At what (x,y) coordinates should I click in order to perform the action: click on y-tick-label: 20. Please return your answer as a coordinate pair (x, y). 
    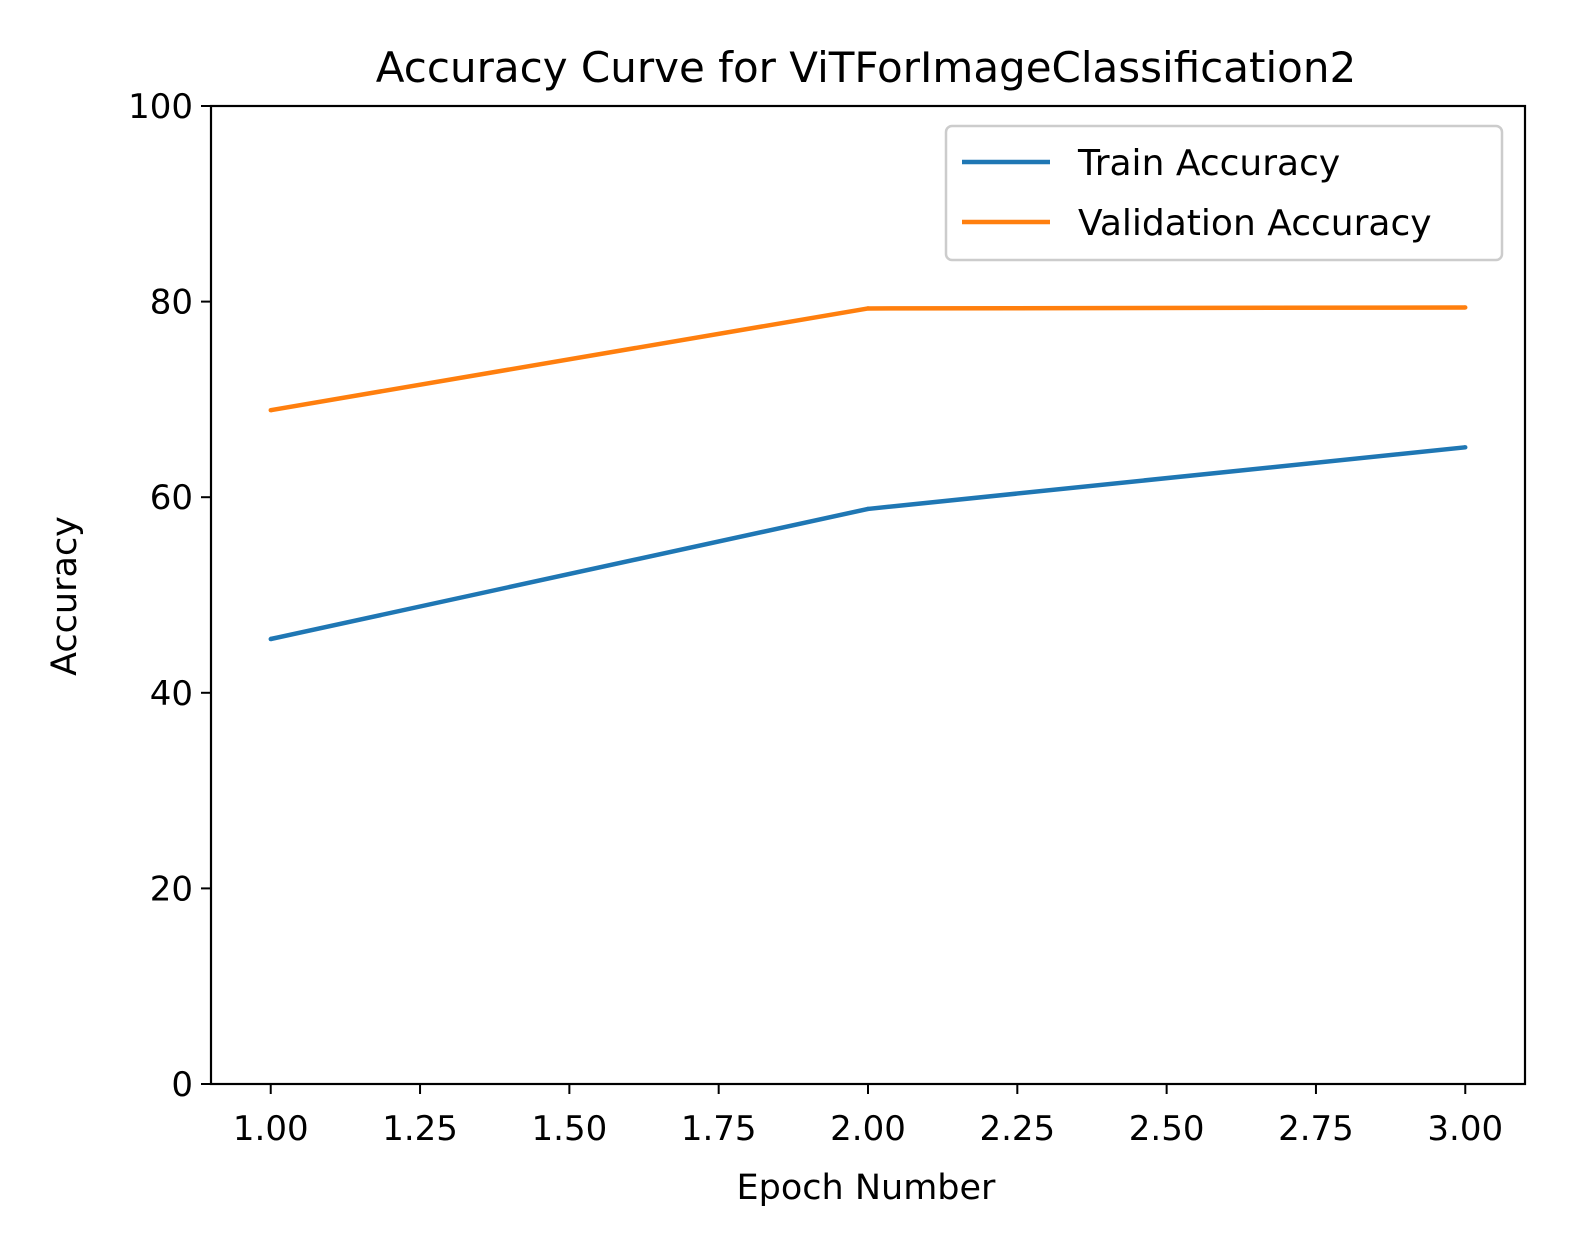
    Looking at the image, I should click on (171, 889).